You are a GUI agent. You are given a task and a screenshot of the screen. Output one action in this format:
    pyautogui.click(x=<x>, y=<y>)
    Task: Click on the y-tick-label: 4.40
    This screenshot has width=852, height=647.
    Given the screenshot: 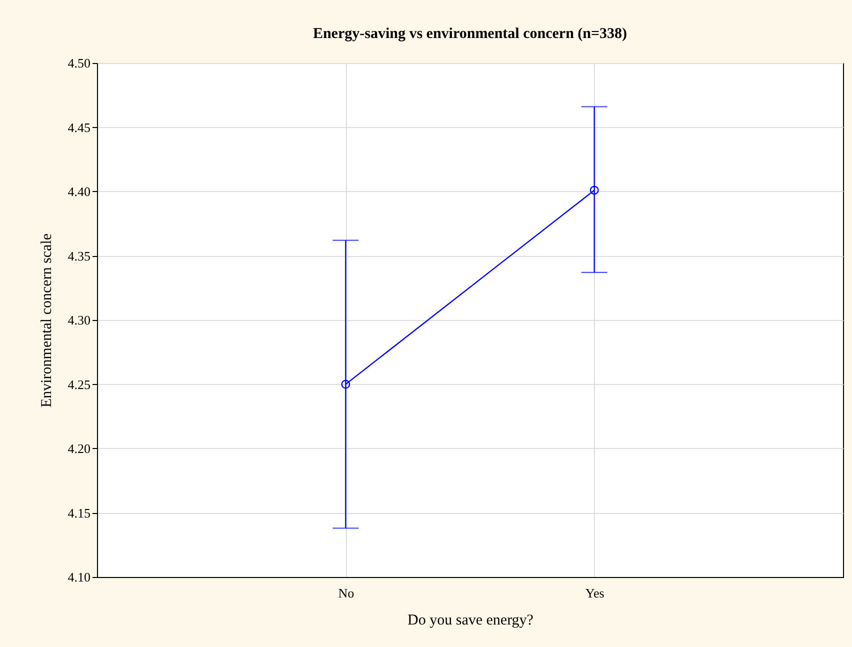 What is the action you would take?
    pyautogui.click(x=79, y=191)
    